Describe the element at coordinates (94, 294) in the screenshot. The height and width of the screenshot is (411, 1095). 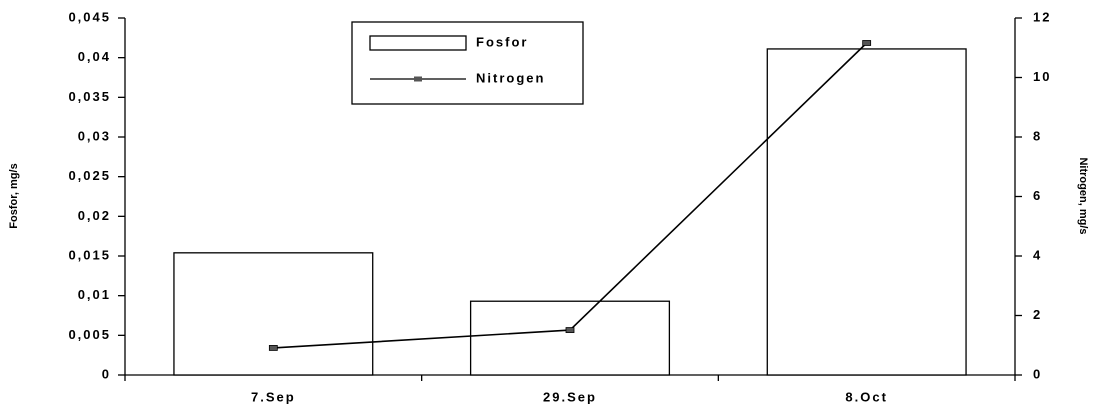
I see `y-tick-label: 0,01` at that location.